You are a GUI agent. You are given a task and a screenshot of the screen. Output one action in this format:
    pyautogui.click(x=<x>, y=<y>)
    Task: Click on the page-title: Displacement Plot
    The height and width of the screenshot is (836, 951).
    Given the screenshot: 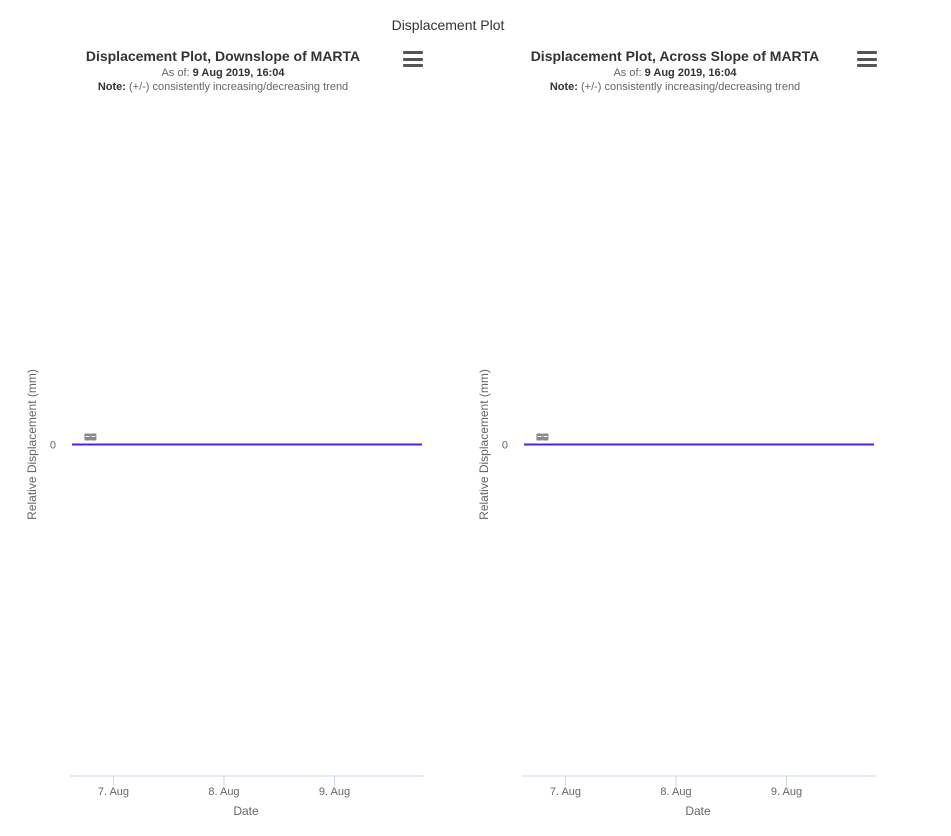 What is the action you would take?
    pyautogui.click(x=448, y=25)
    